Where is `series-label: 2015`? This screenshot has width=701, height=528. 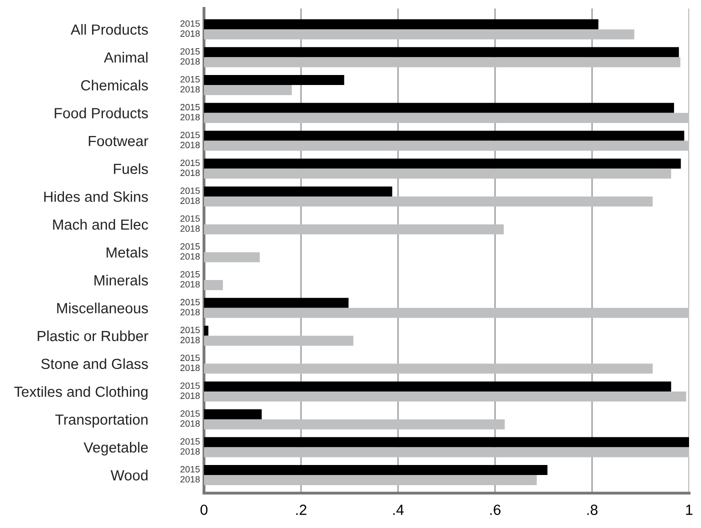
series-label: 2015 is located at coordinates (190, 23).